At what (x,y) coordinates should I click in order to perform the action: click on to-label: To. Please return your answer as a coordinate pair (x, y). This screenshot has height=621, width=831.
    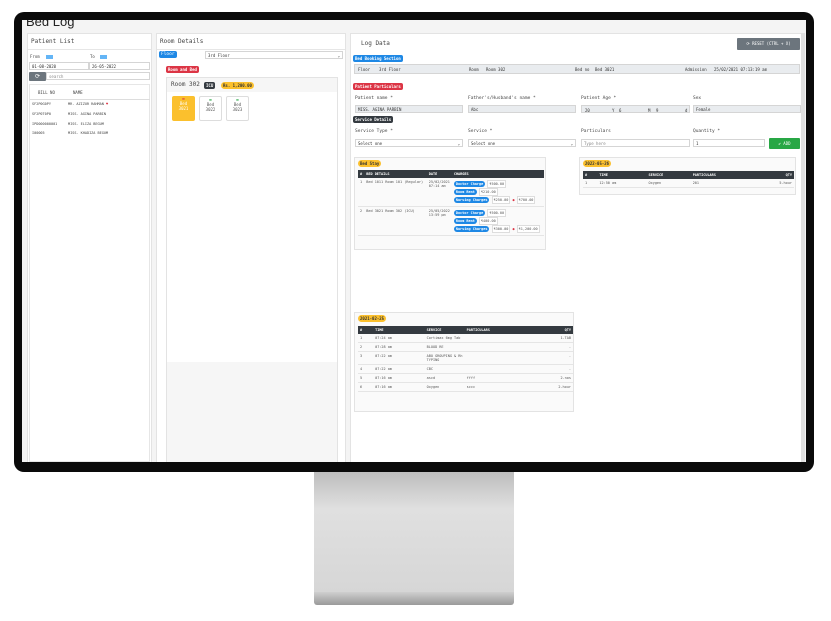
    Looking at the image, I should click on (92, 56).